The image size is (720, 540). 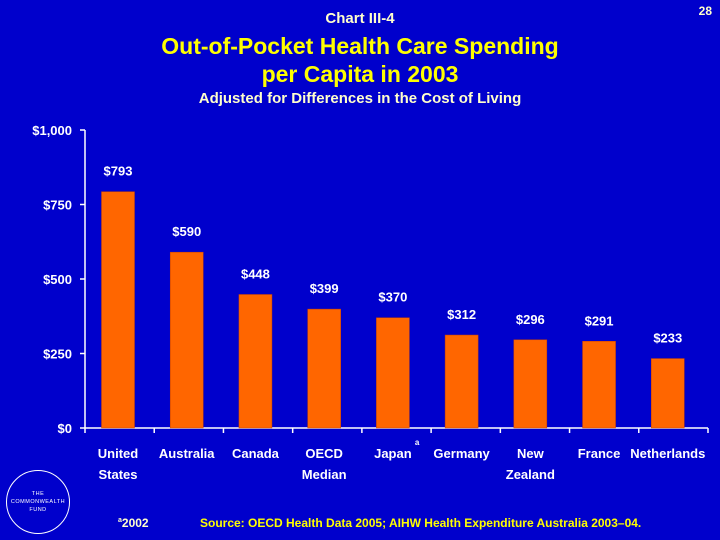 I want to click on x-tick-label: Canada, so click(x=256, y=453).